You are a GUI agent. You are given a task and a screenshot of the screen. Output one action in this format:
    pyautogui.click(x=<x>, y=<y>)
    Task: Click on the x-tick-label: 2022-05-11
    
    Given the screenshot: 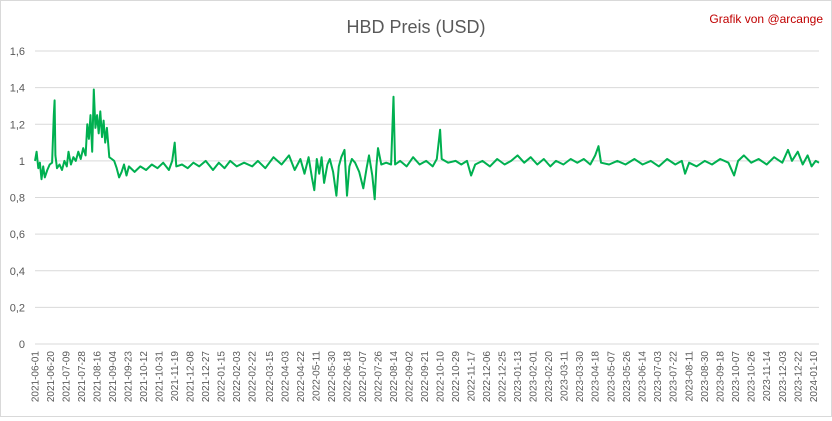 What is the action you would take?
    pyautogui.click(x=316, y=376)
    